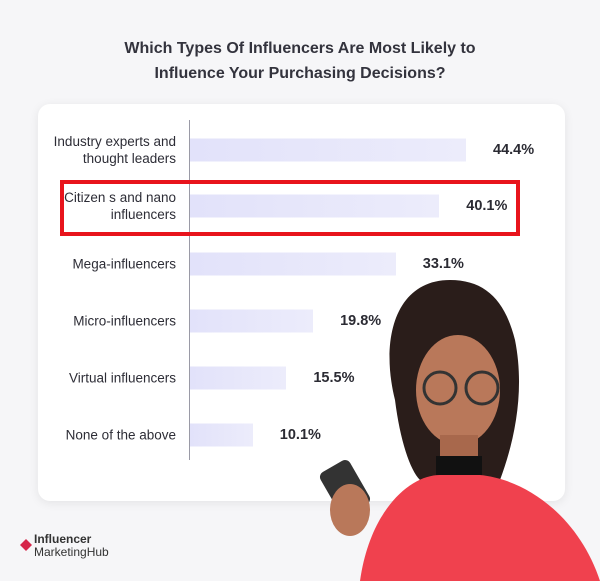  What do you see at coordinates (443, 264) in the screenshot?
I see `value-label: 33.1%` at bounding box center [443, 264].